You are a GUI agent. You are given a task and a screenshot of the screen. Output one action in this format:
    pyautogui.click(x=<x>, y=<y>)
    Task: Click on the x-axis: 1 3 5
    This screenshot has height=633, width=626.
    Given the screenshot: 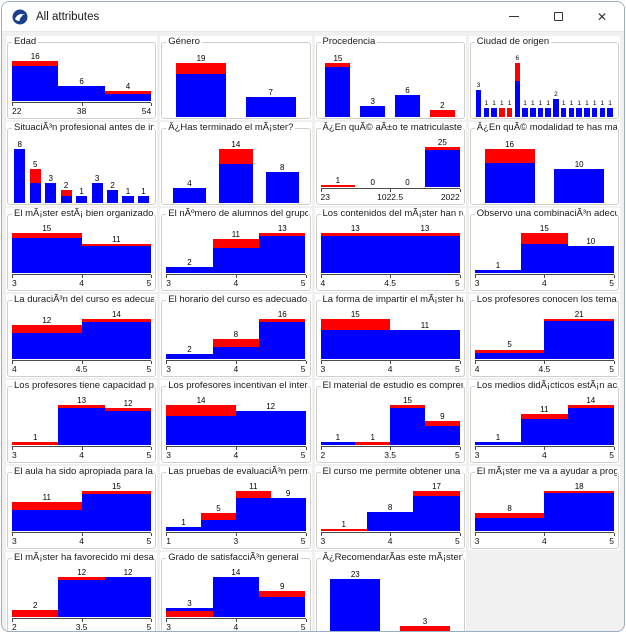 What is the action you would take?
    pyautogui.click(x=236, y=539)
    